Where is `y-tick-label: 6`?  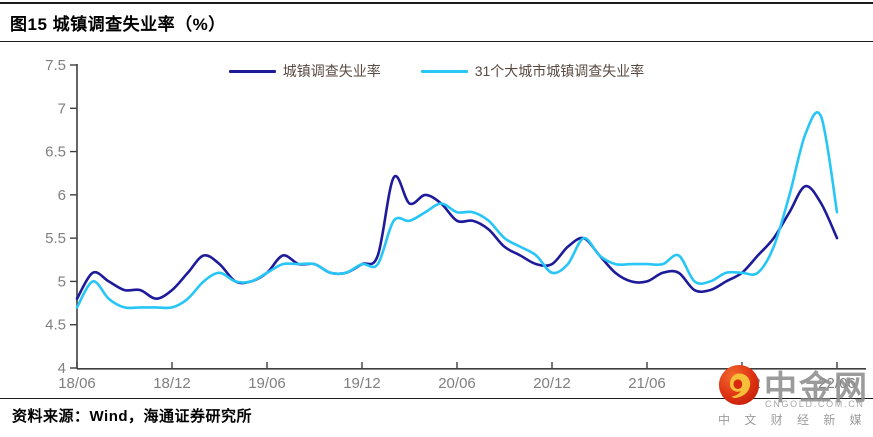 y-tick-label: 6 is located at coordinates (62, 195).